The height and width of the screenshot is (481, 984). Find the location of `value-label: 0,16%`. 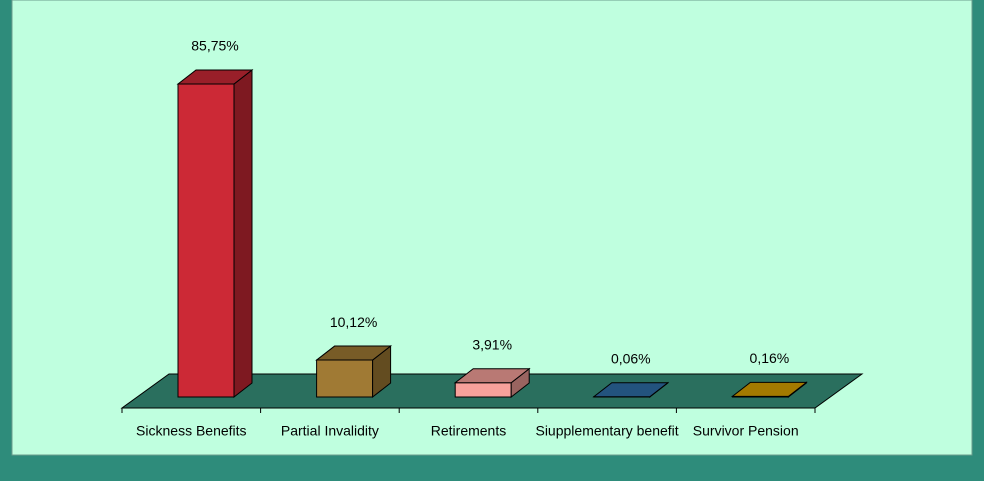

value-label: 0,16% is located at coordinates (770, 358).